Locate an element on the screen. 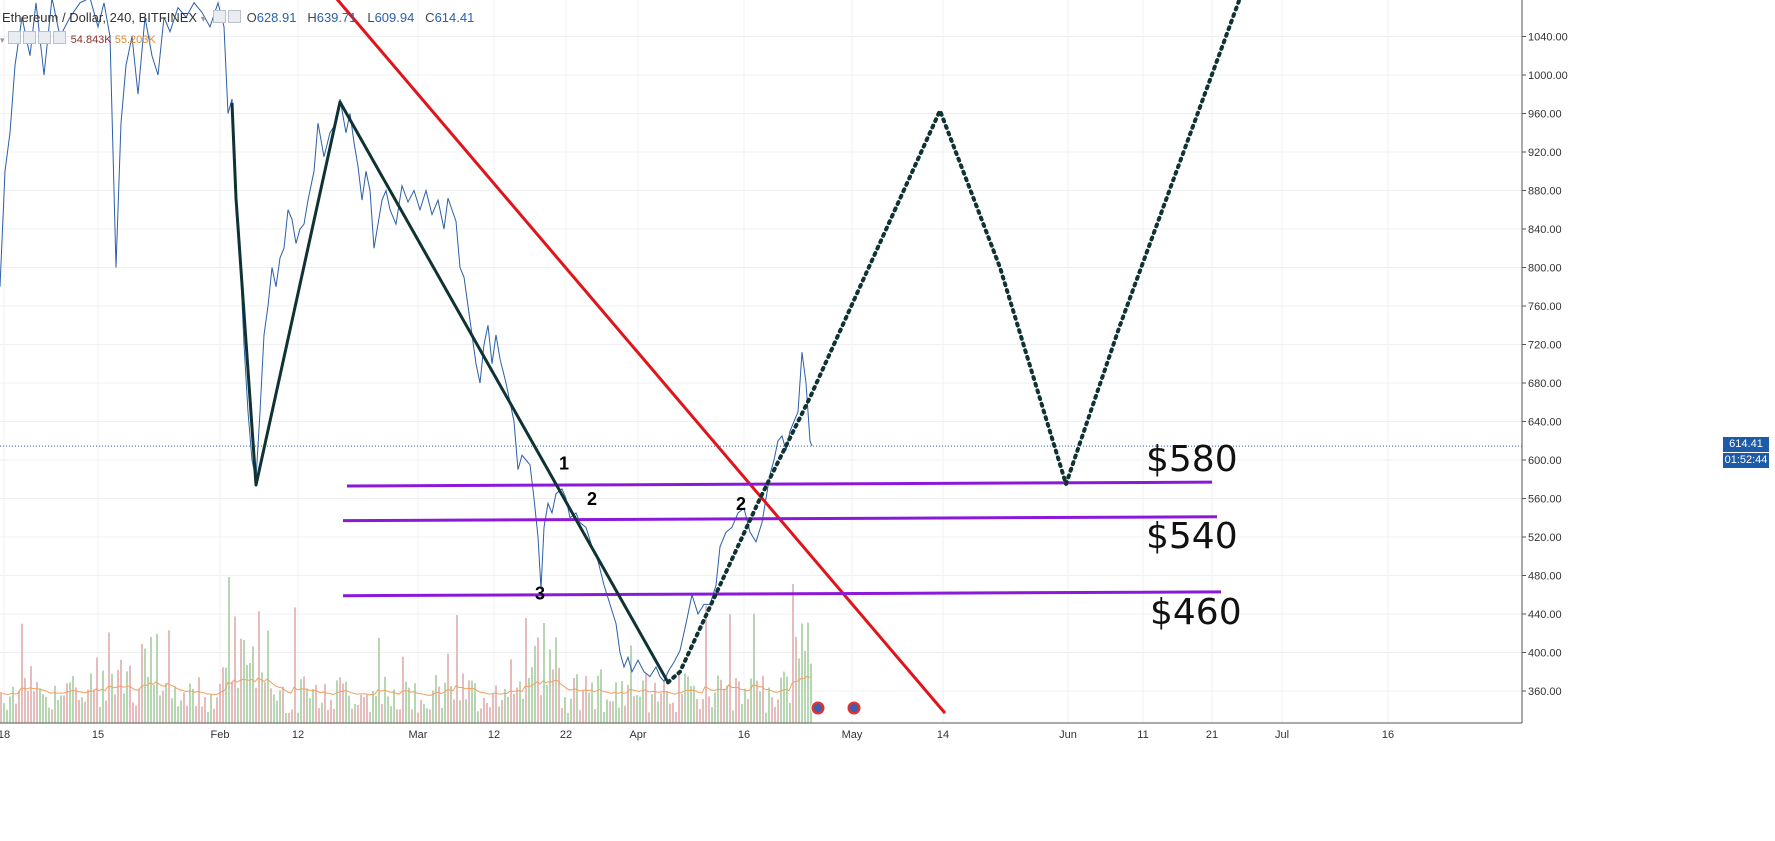  y-axis-panel is located at coordinates (1648, 420).